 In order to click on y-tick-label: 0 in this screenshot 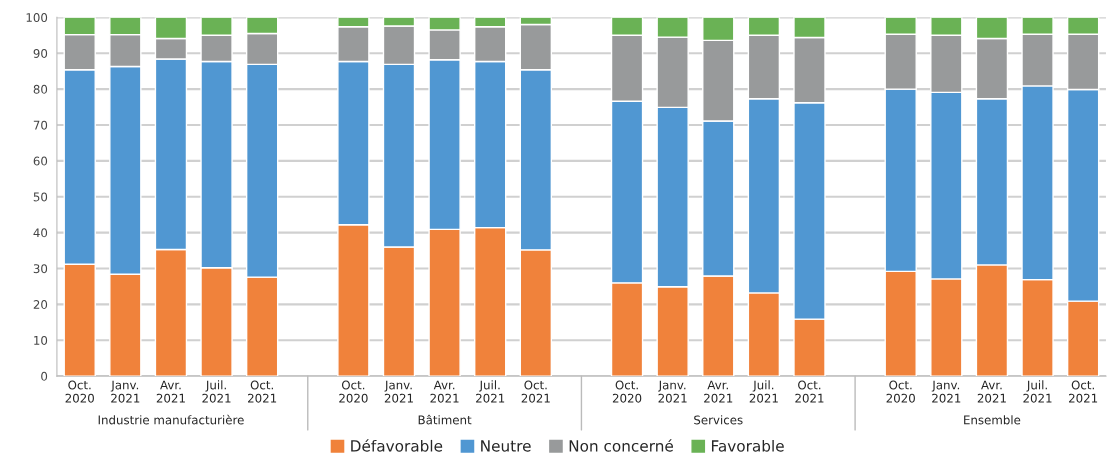, I will do `click(44, 376)`.